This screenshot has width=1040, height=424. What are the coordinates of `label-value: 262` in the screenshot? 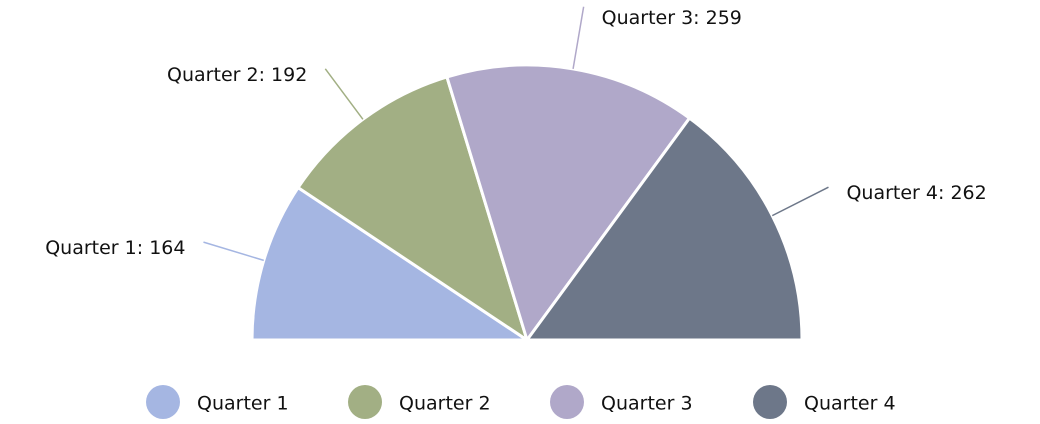 It's located at (968, 193).